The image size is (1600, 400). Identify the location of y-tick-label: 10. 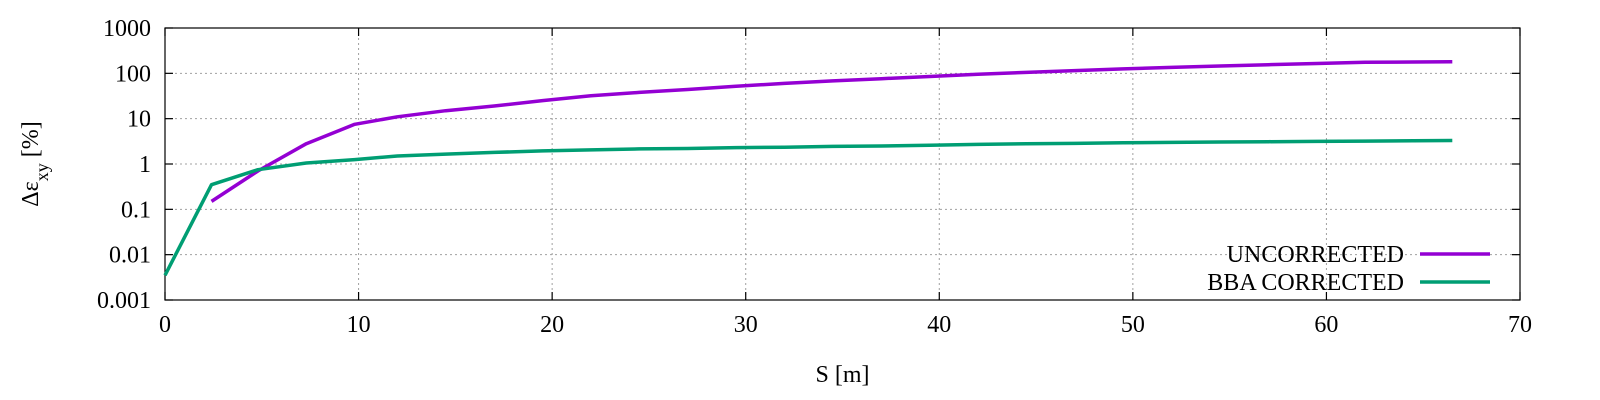
(139, 120).